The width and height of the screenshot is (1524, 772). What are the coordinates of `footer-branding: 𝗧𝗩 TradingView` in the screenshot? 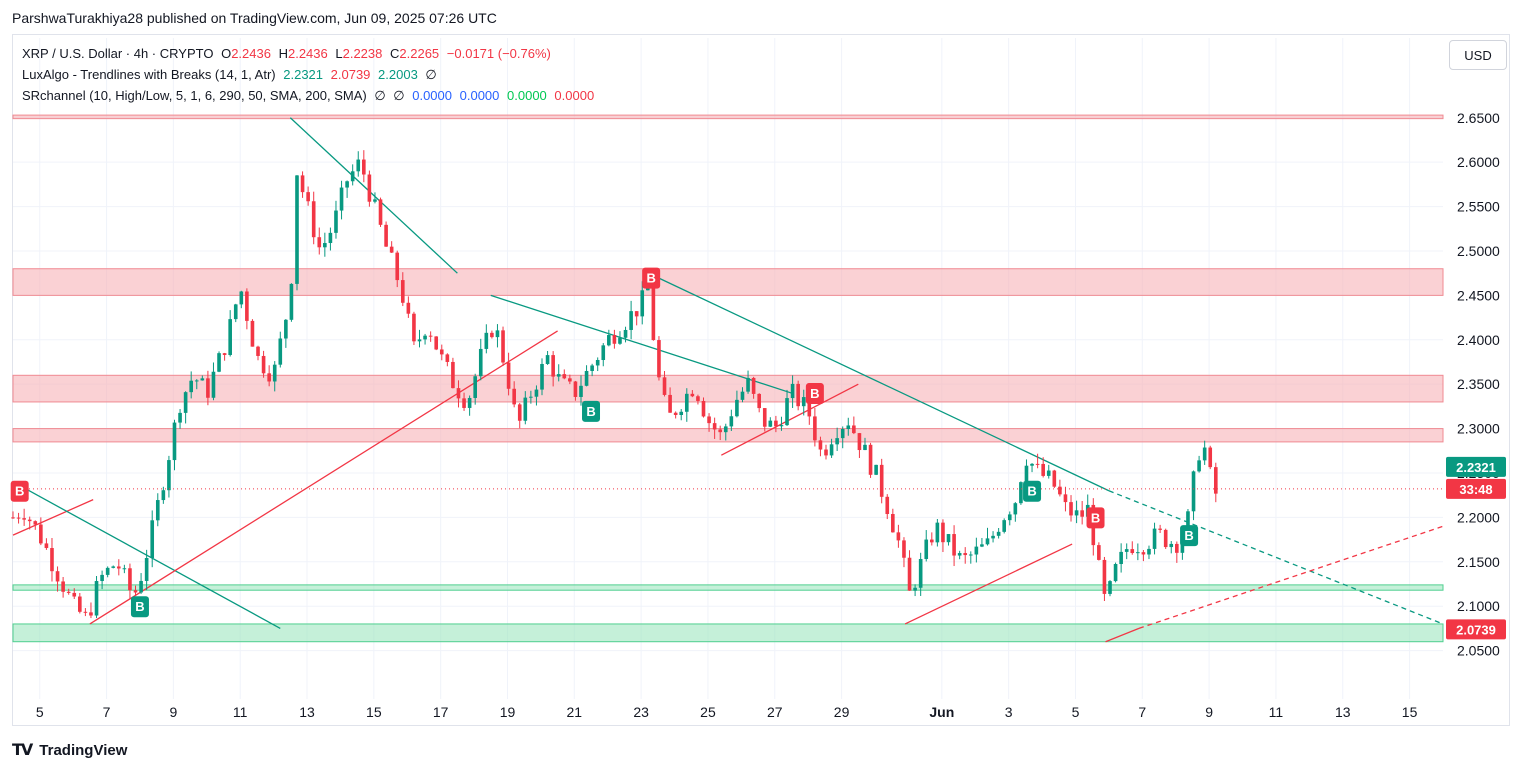 It's located at (69, 750).